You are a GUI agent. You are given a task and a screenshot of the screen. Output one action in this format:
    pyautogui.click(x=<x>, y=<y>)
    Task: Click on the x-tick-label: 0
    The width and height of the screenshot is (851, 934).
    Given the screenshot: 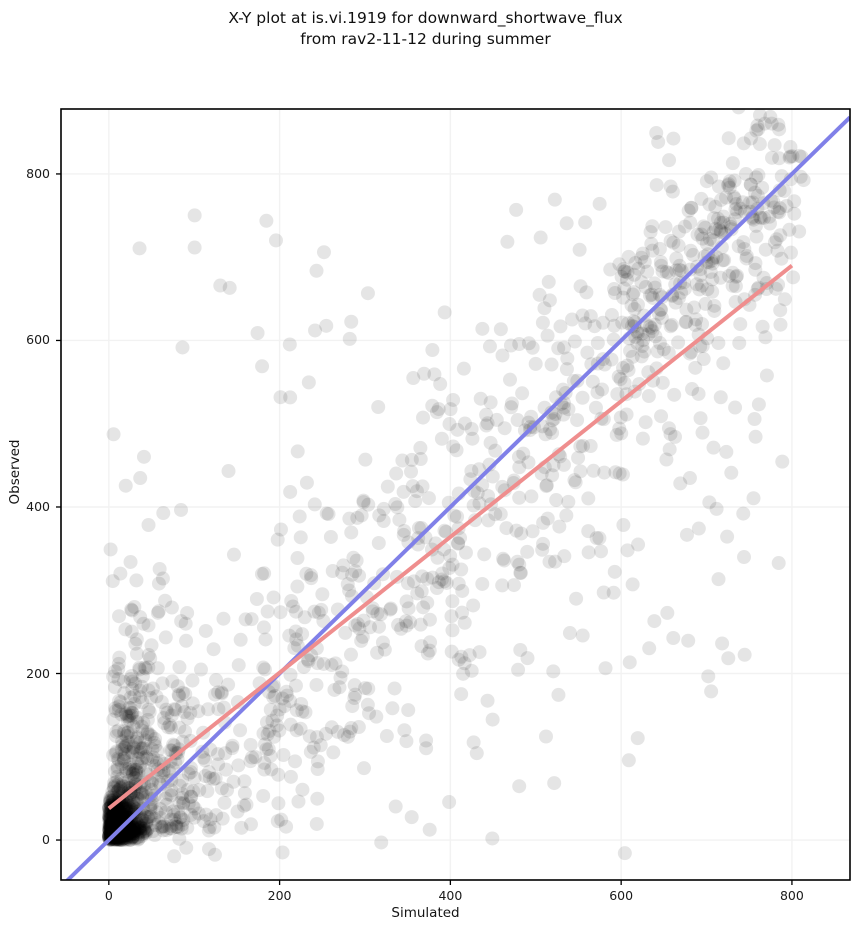 What is the action you would take?
    pyautogui.click(x=108, y=895)
    